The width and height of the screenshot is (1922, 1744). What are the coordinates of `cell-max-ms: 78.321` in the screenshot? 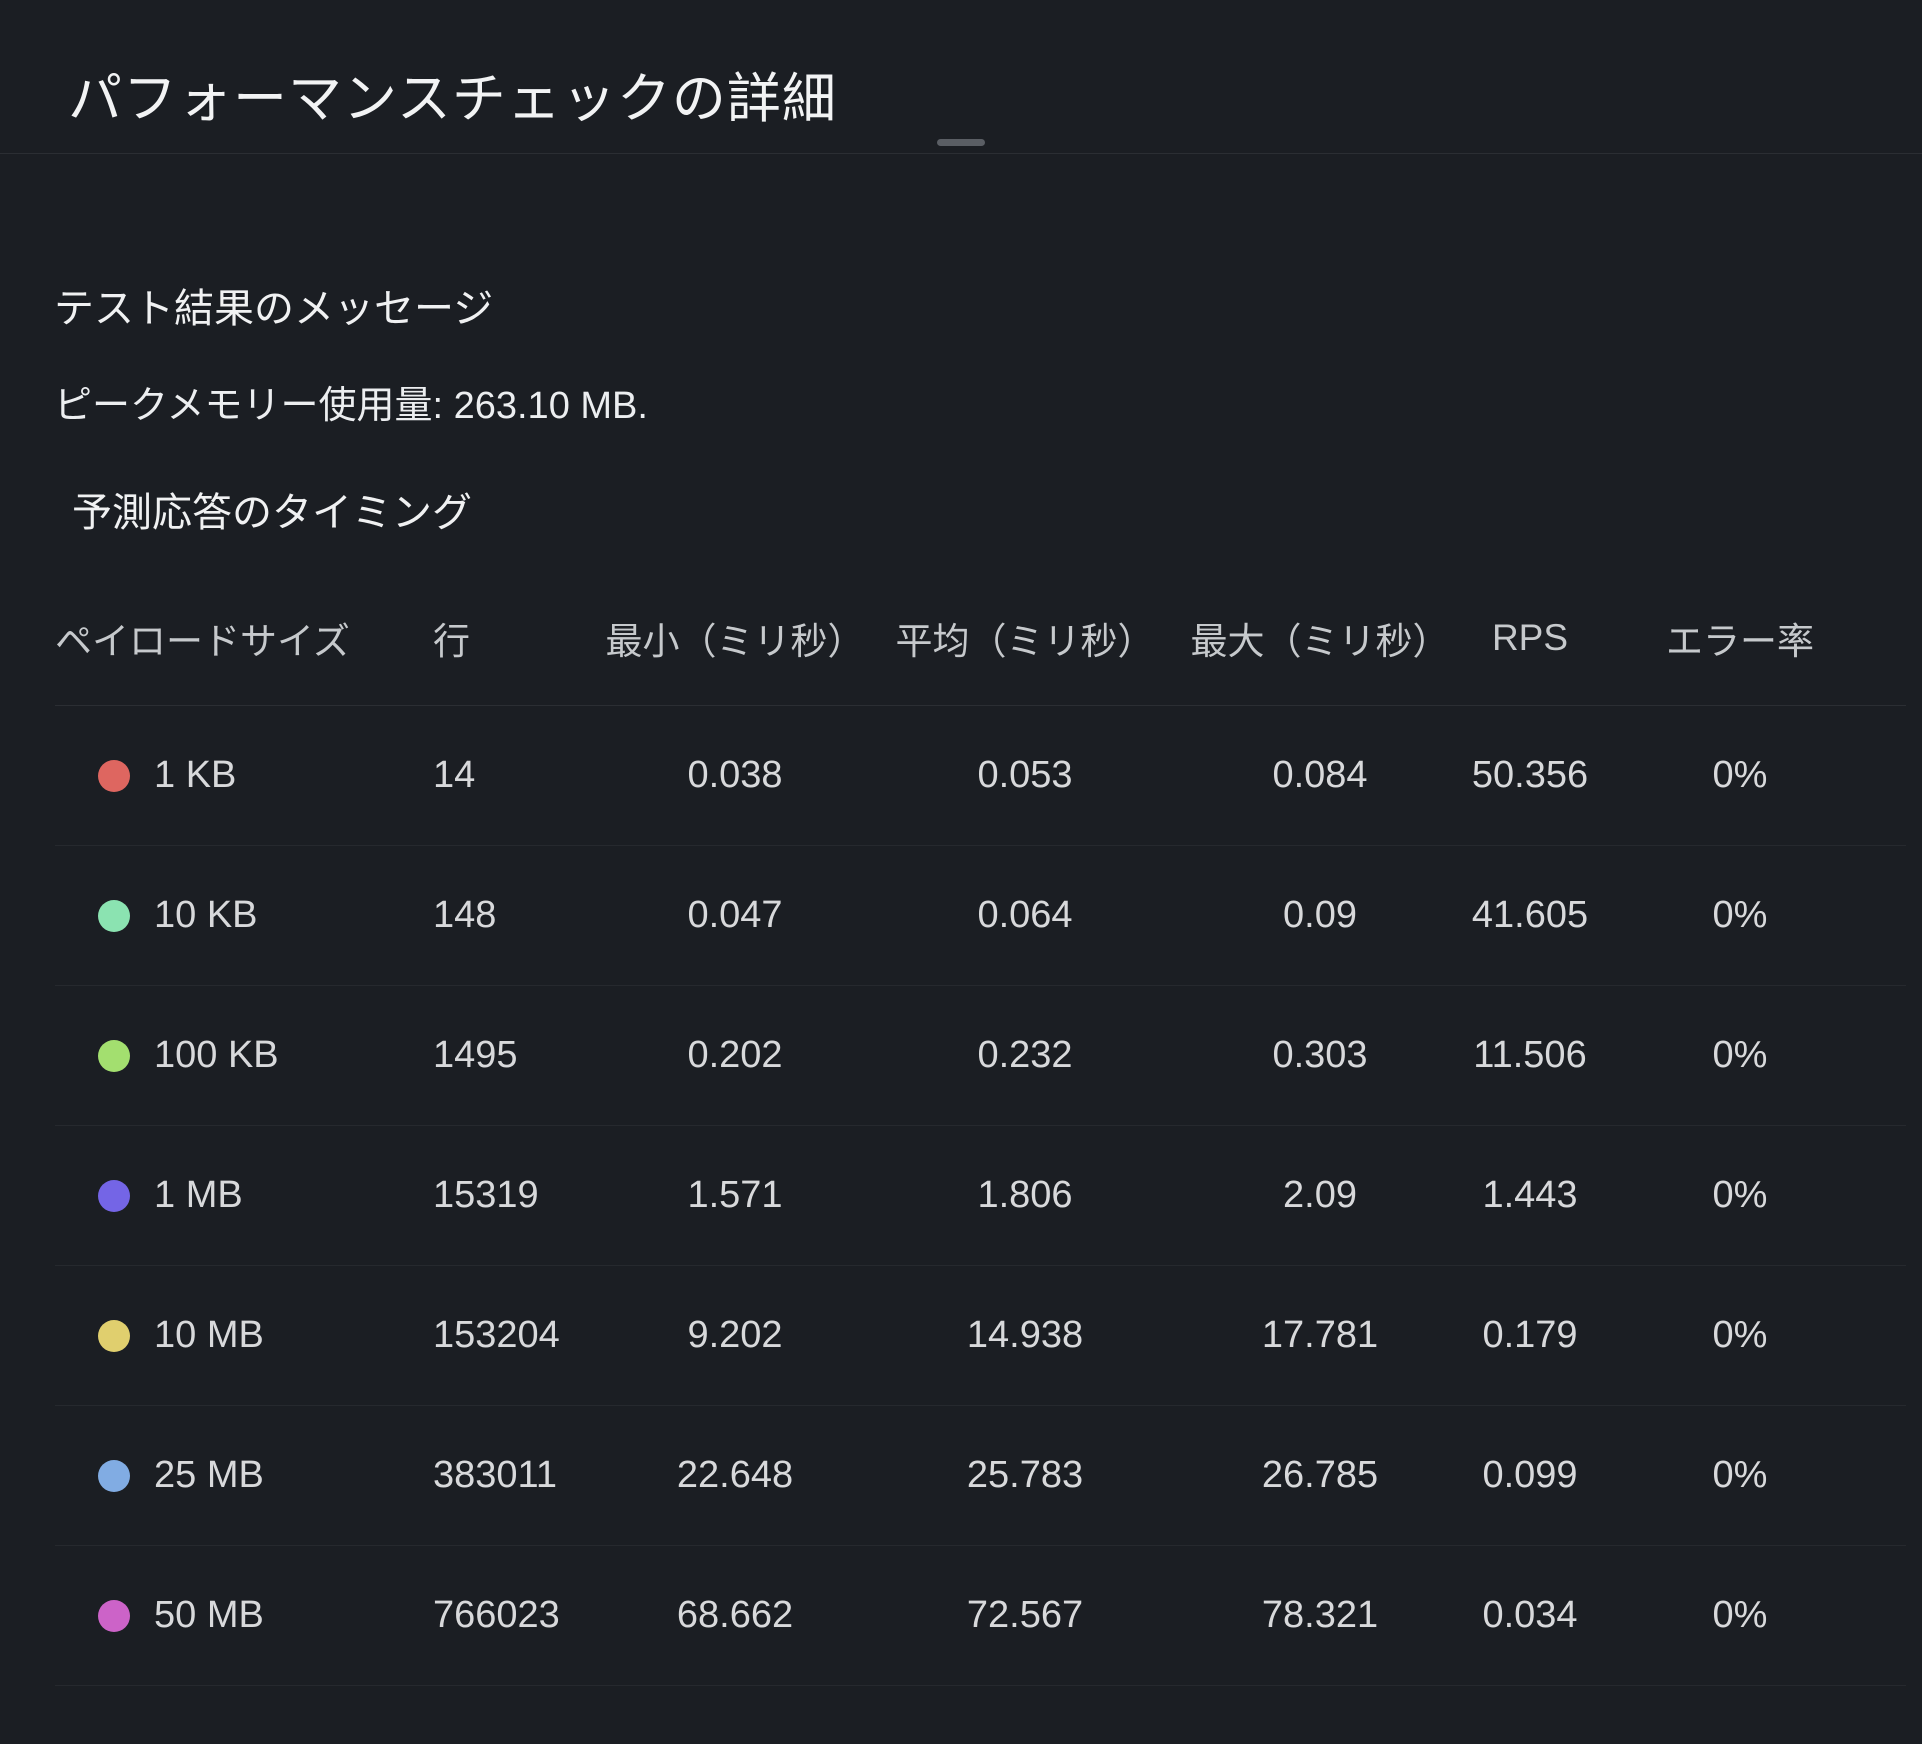 It's located at (1320, 1615).